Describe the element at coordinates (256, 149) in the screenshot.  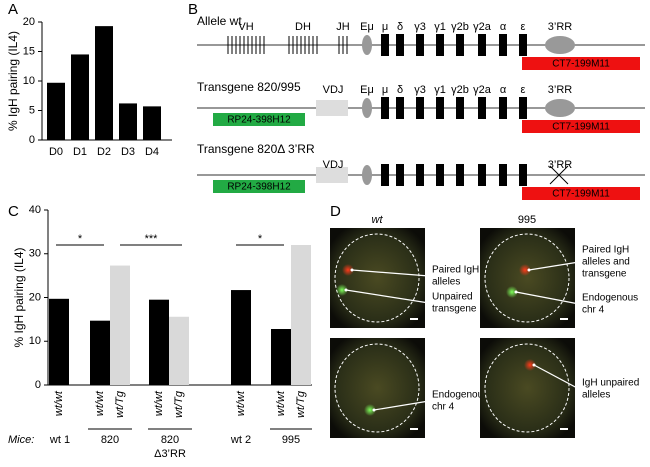
I see `row-label: Transgene 820Δ 3’RR` at that location.